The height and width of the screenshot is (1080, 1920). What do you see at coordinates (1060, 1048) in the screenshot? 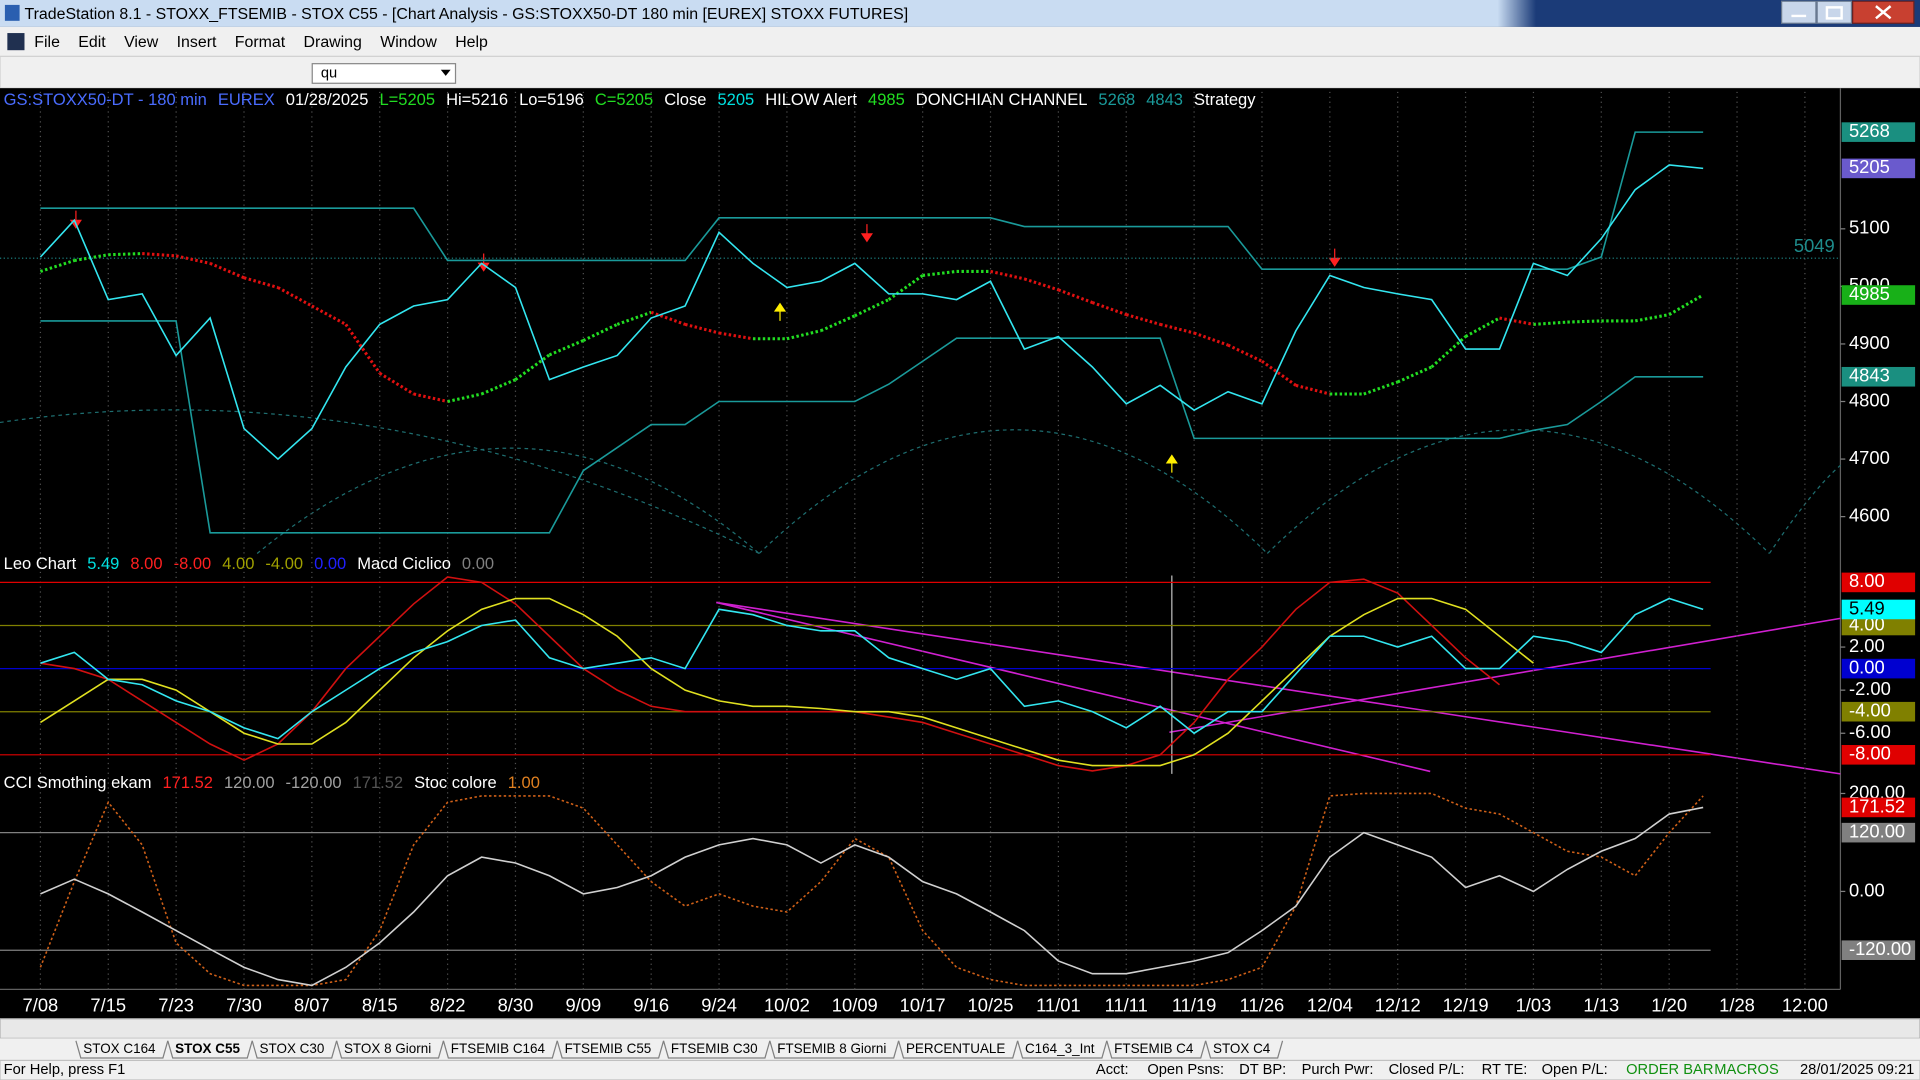
I see `sheet-tab: C164_3_Int` at bounding box center [1060, 1048].